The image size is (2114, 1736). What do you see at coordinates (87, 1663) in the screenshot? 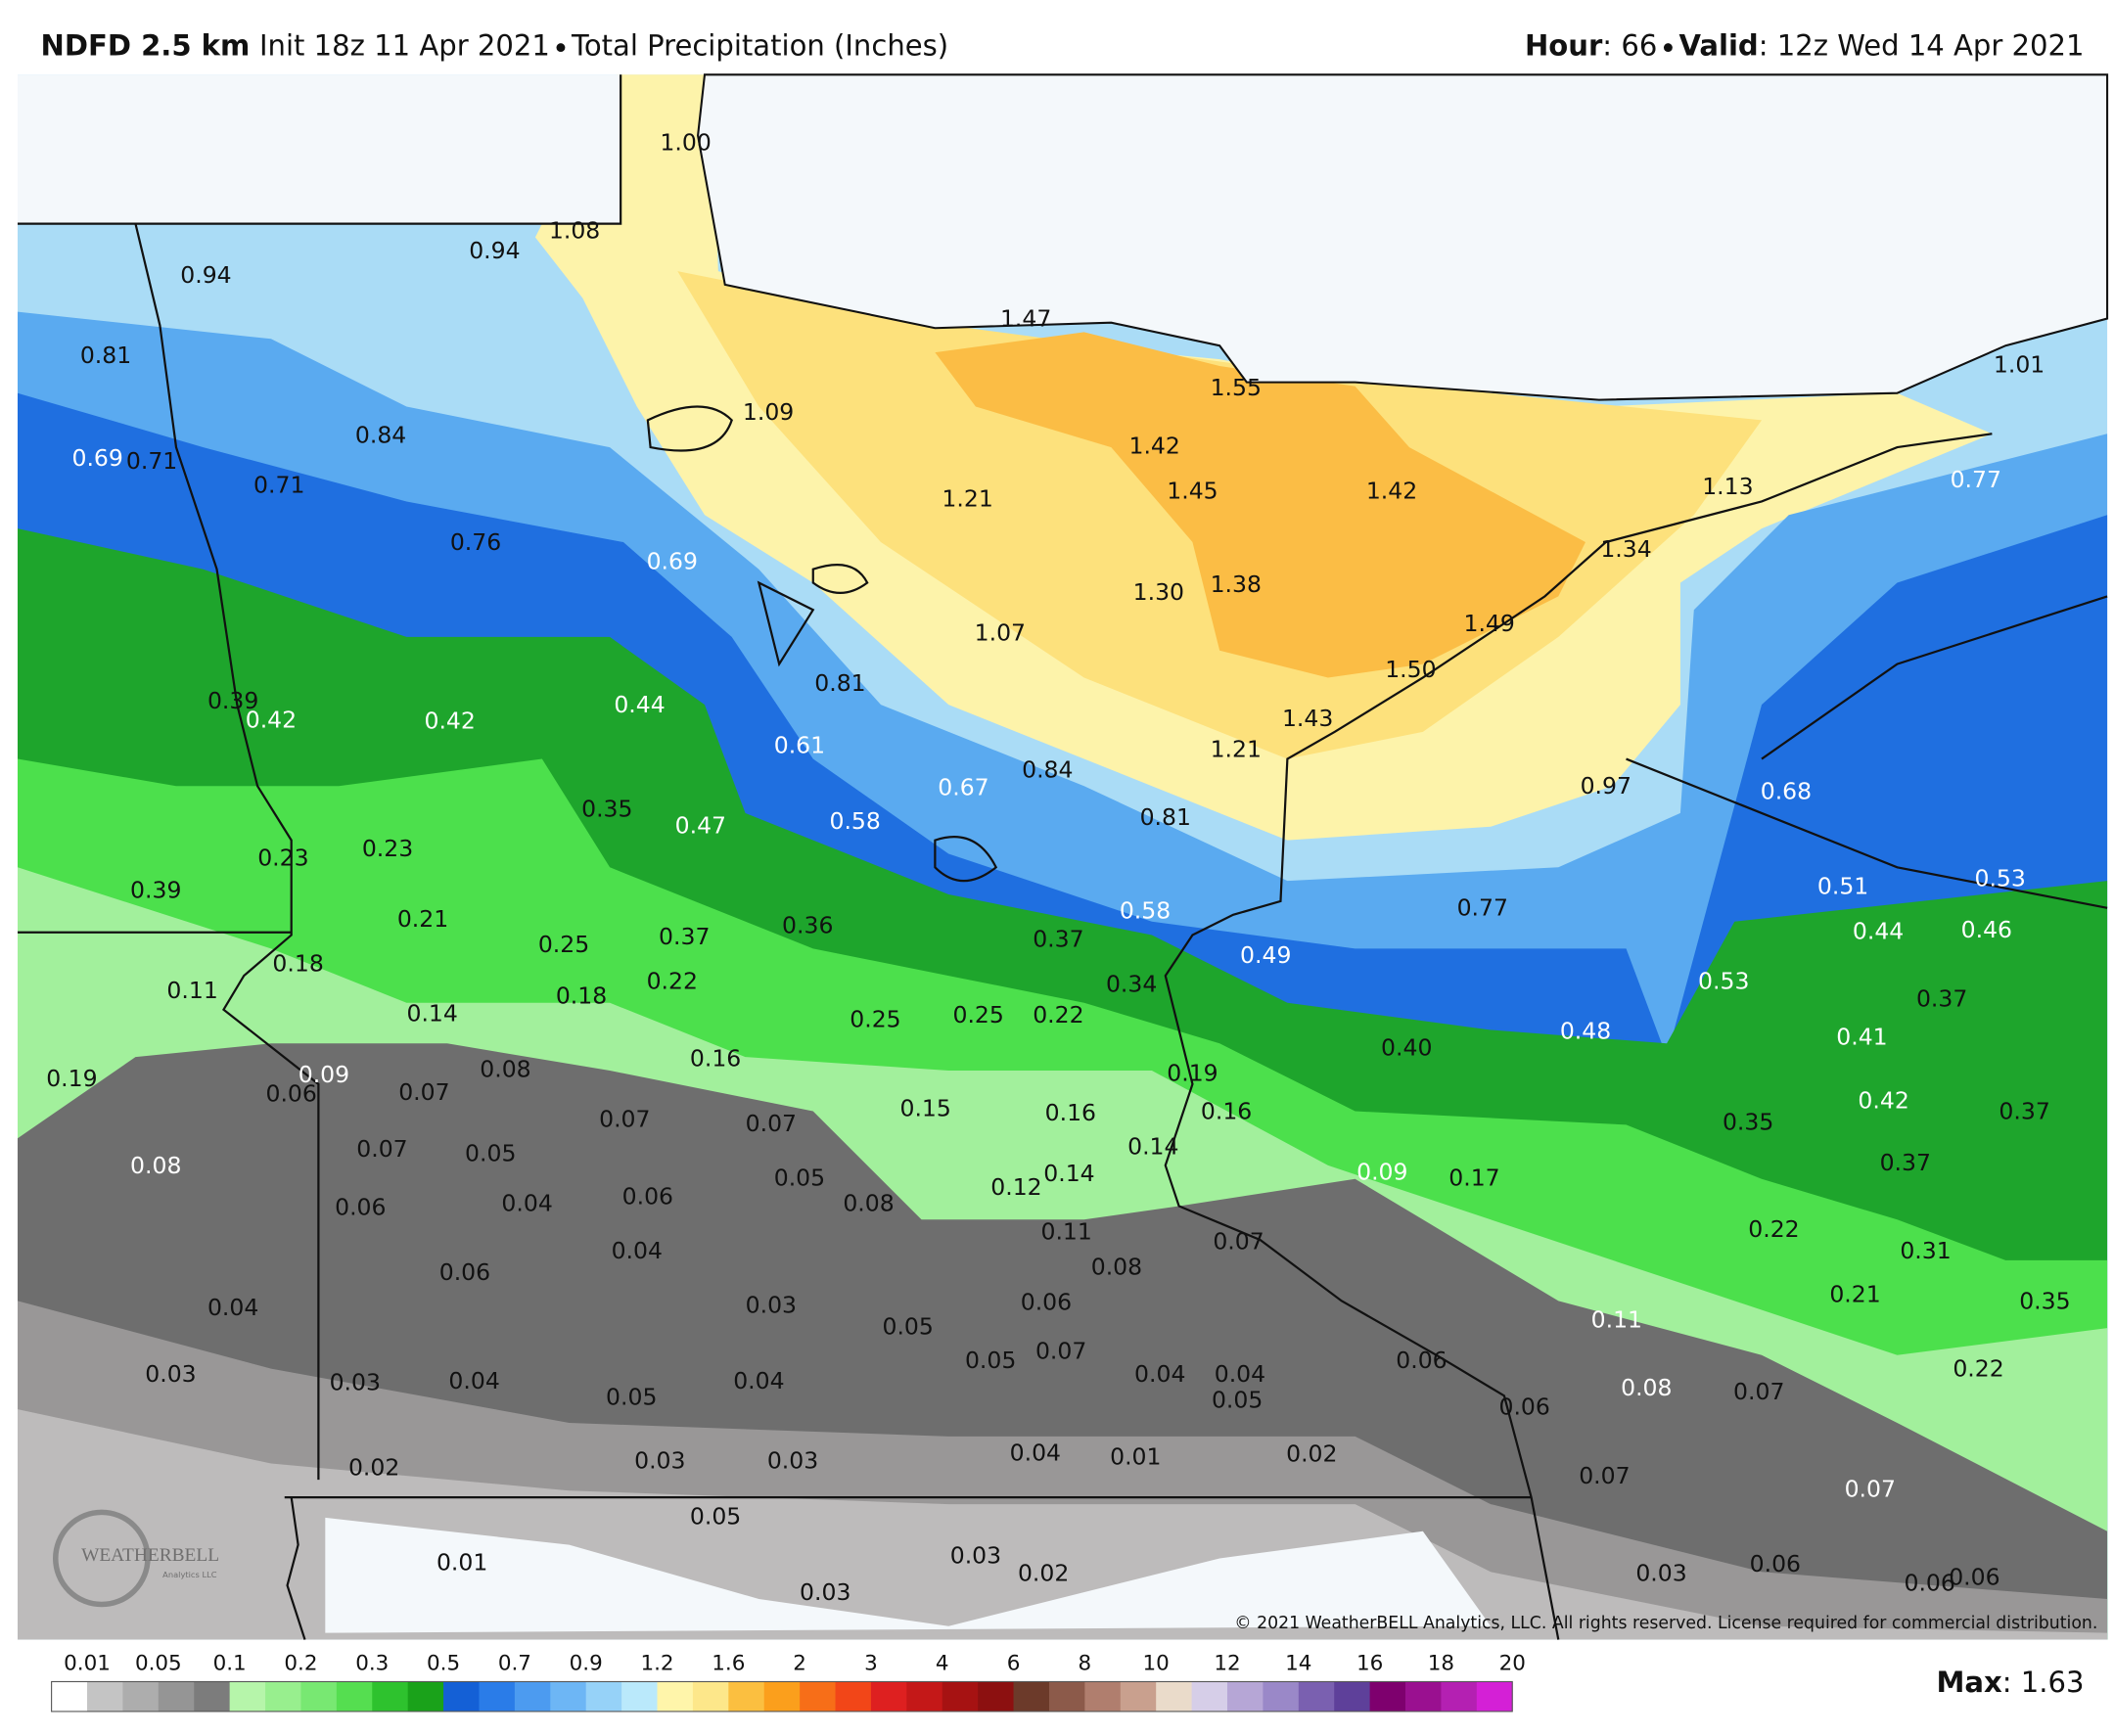
I see `legend-tick-label: 0.01` at bounding box center [87, 1663].